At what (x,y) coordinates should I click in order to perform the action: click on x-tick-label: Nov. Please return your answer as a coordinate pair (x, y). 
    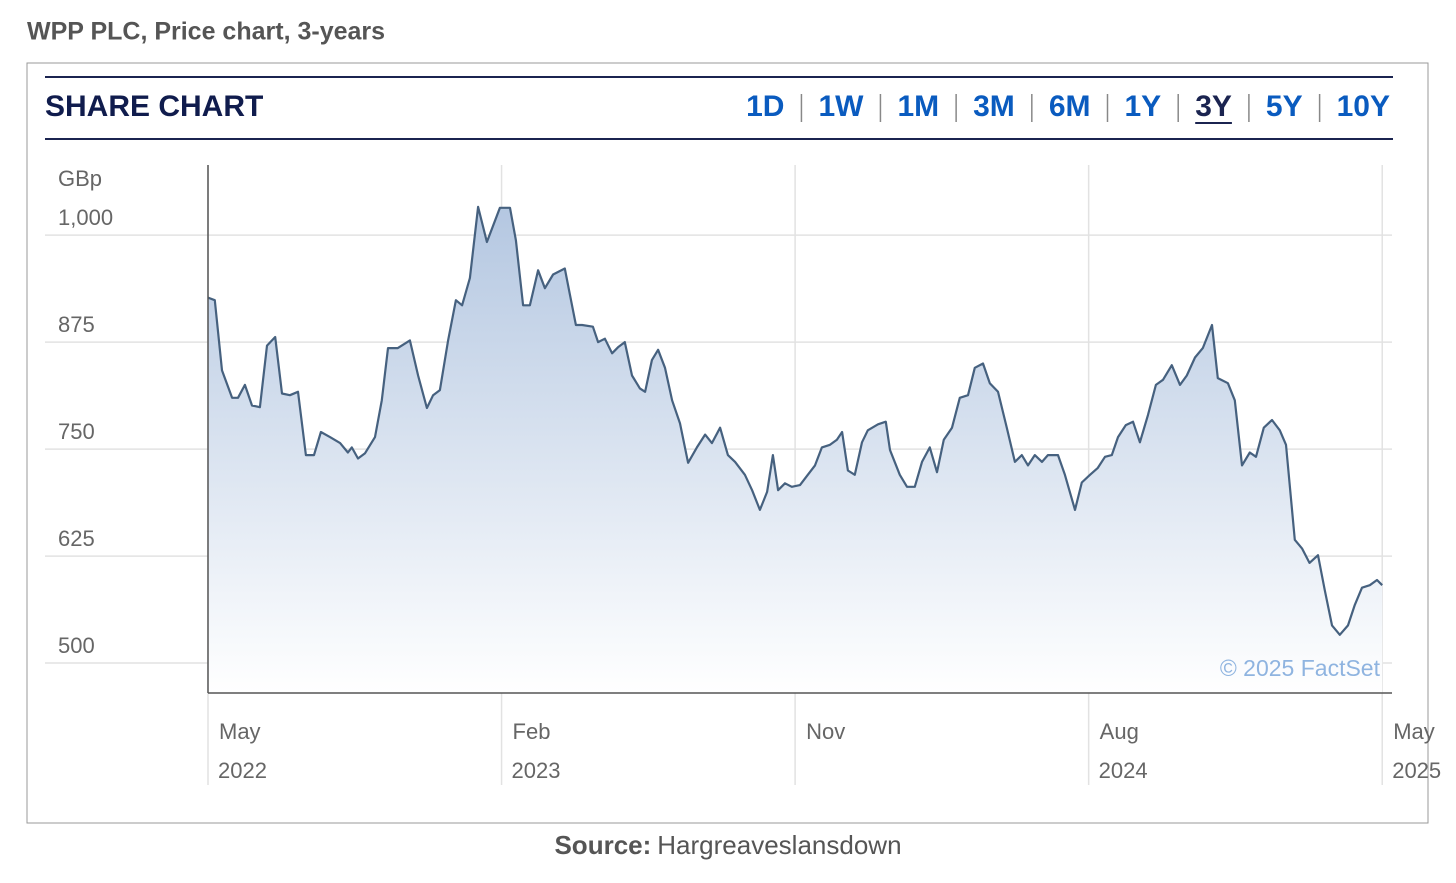
    Looking at the image, I should click on (825, 731).